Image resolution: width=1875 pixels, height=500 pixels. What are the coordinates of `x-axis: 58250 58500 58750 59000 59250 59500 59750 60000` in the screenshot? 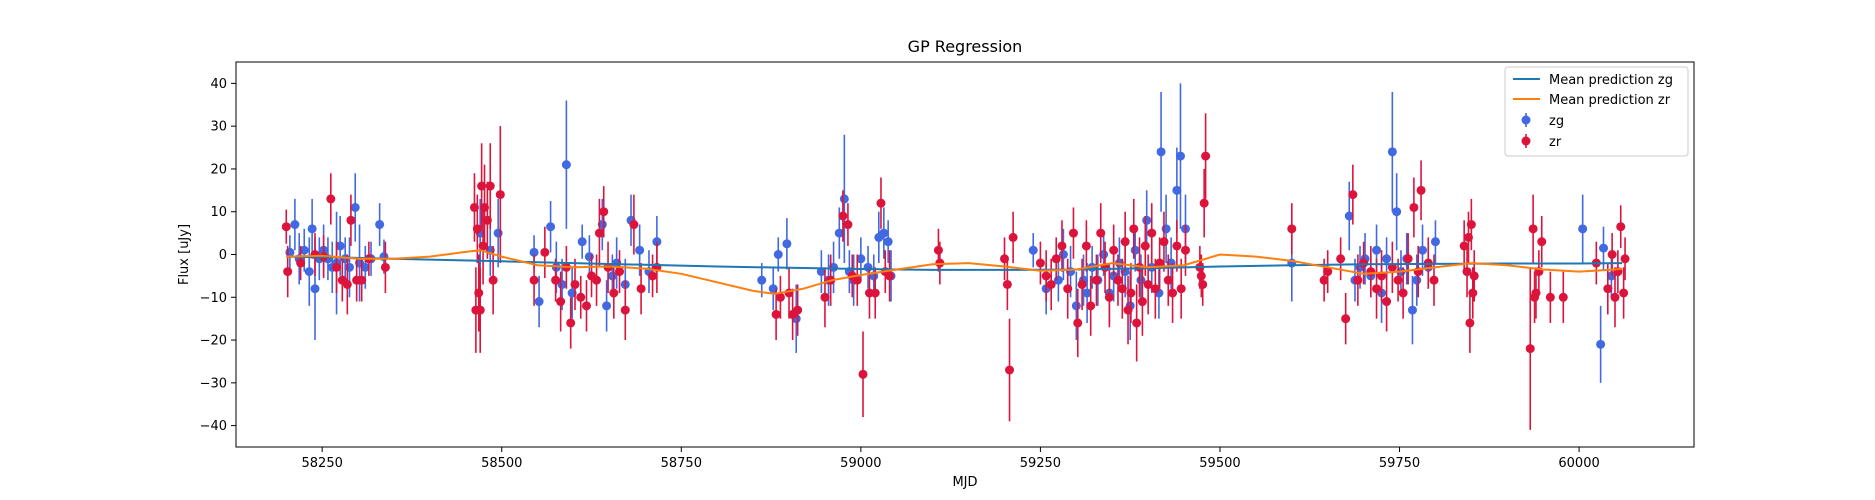 It's located at (951, 459).